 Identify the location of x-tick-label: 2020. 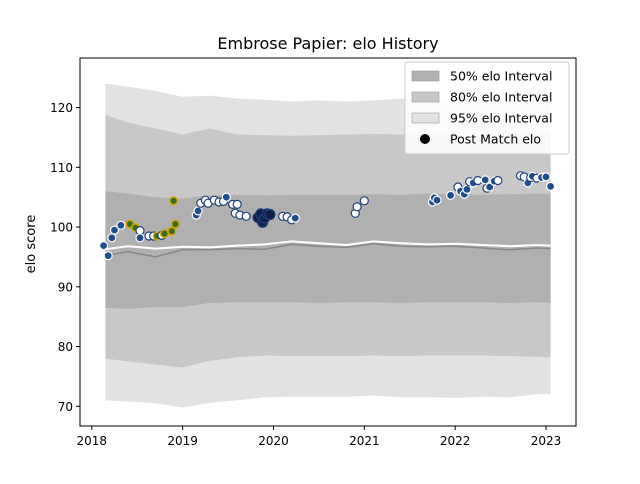
(273, 441).